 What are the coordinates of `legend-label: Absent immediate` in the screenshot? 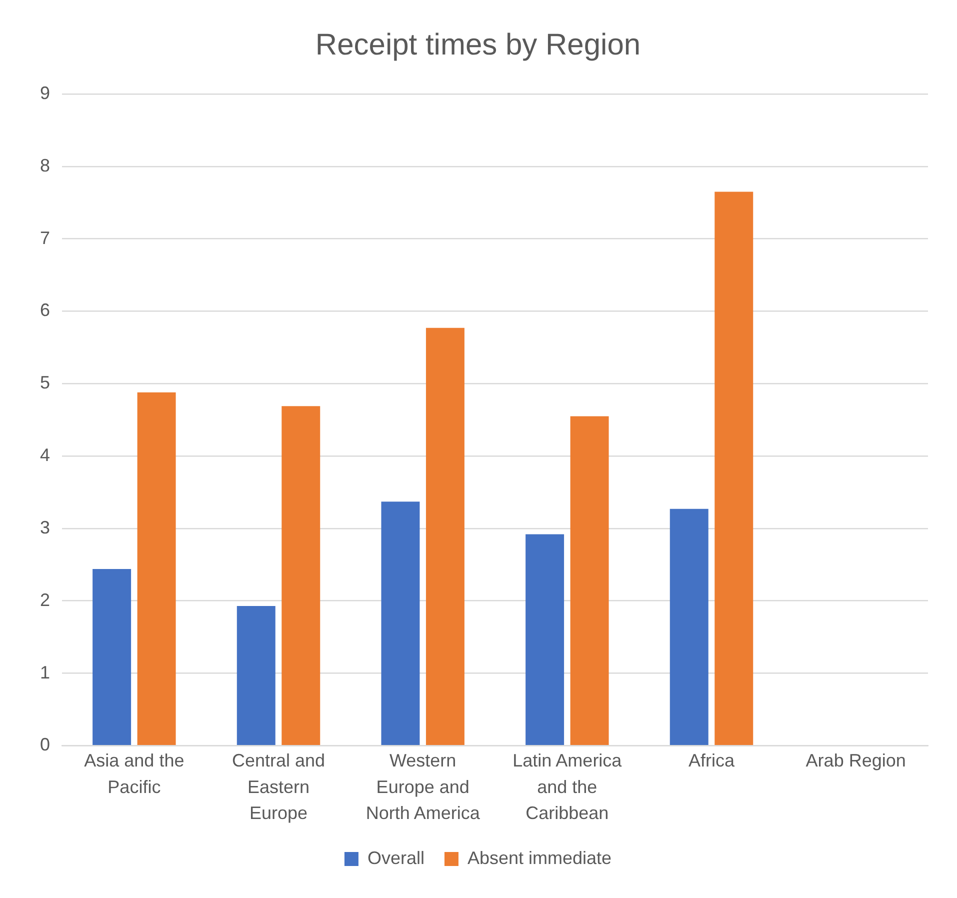 It's located at (539, 858).